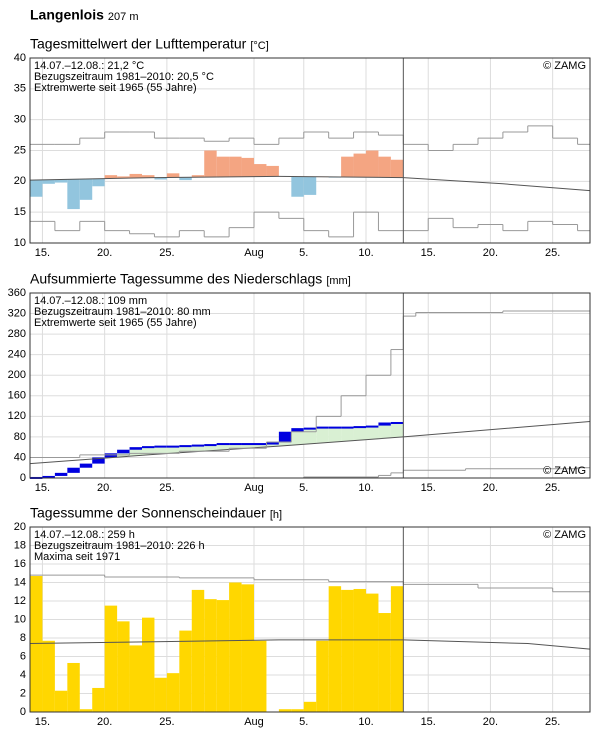  Describe the element at coordinates (89, 66) in the screenshot. I see `summary: 14.07.–12.08.: 21,2 °C` at that location.